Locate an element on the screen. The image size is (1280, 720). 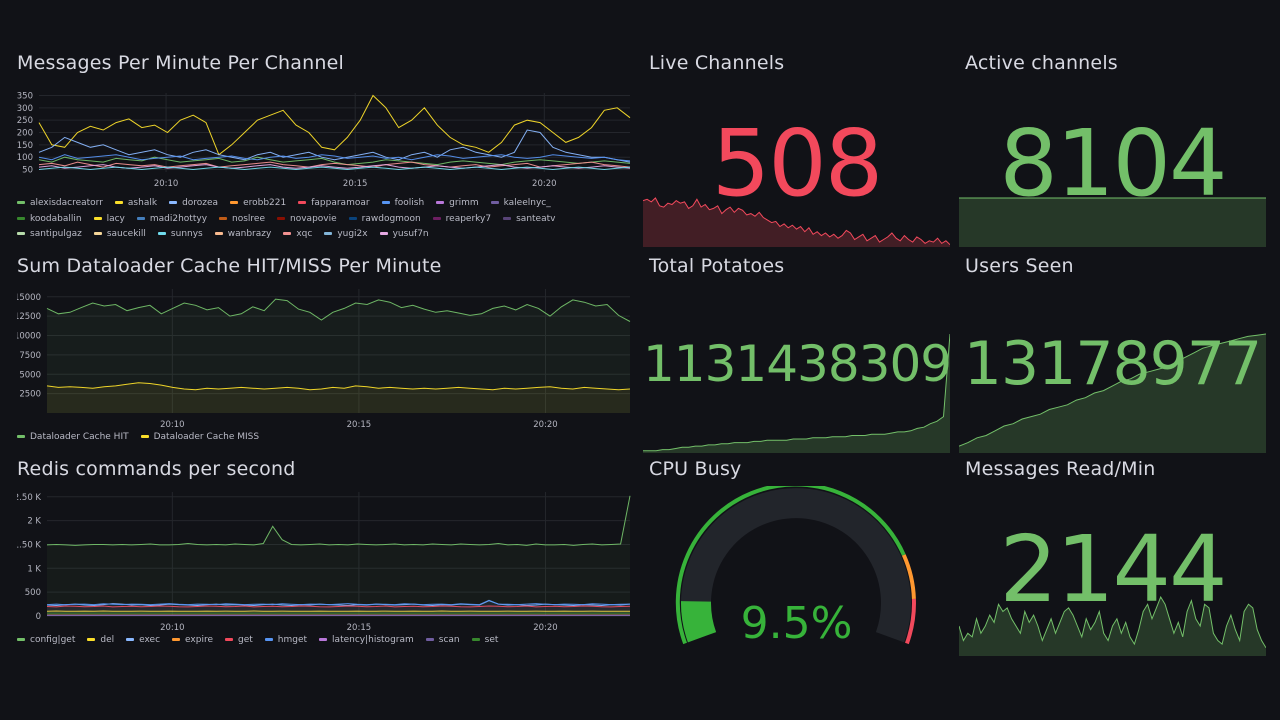
legend-item: grimm is located at coordinates (457, 204).